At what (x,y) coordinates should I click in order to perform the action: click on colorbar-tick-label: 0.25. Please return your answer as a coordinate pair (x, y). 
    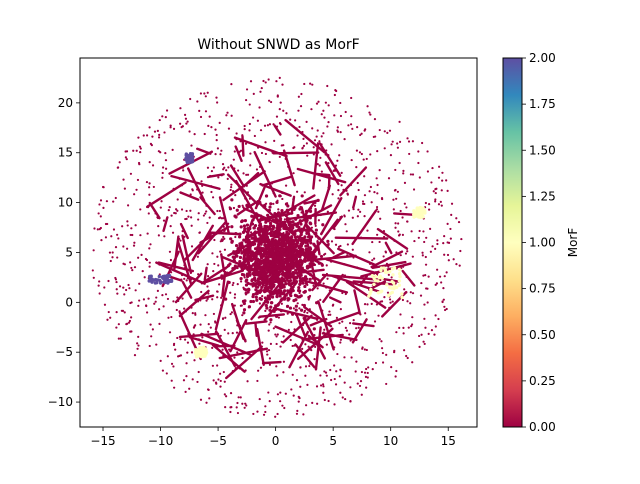
    Looking at the image, I should click on (542, 381).